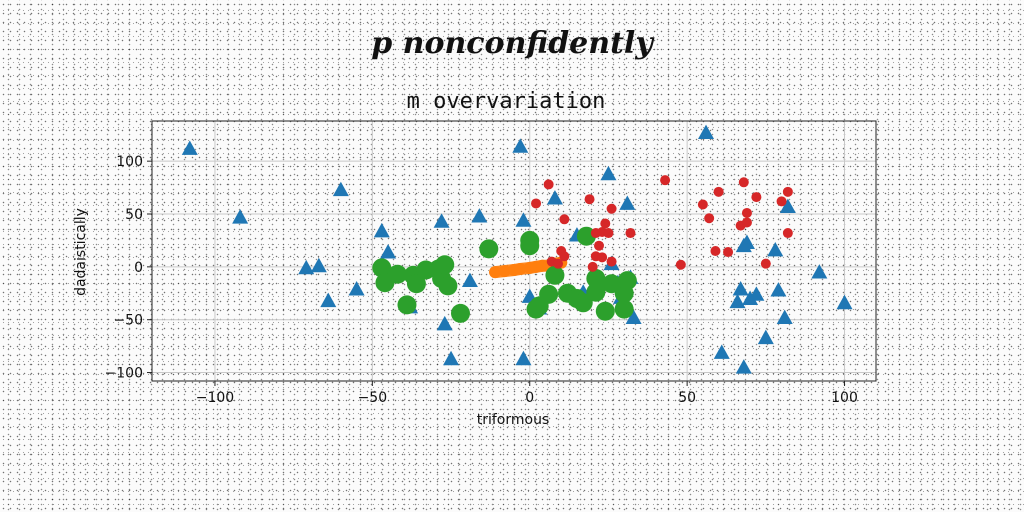 The height and width of the screenshot is (512, 1024). I want to click on y-tick-label: 50, so click(134, 215).